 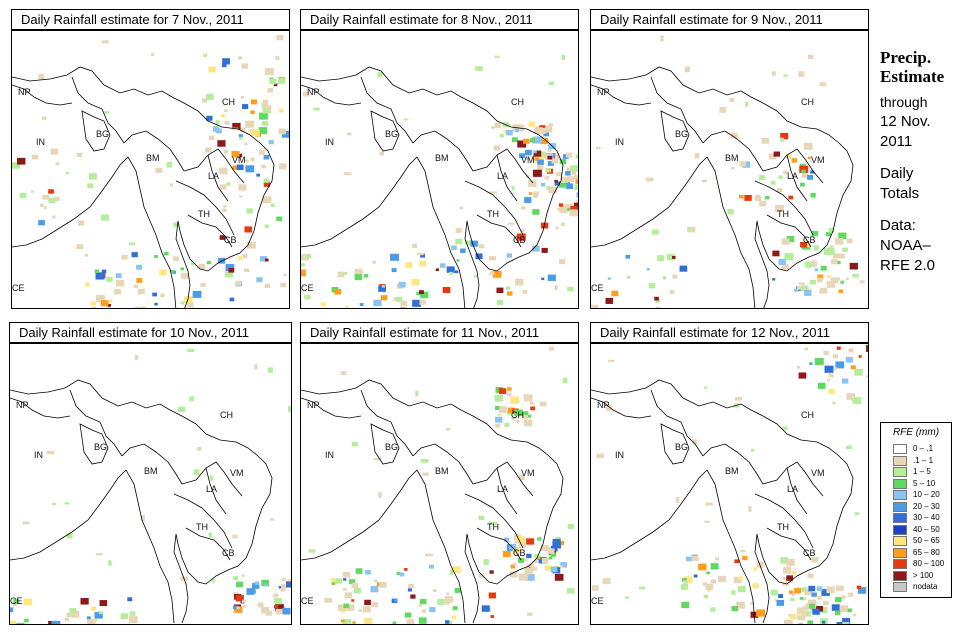 I want to click on panel-title: Daily Rainfall estimate for 7 Nov., 2011, so click(x=150, y=19).